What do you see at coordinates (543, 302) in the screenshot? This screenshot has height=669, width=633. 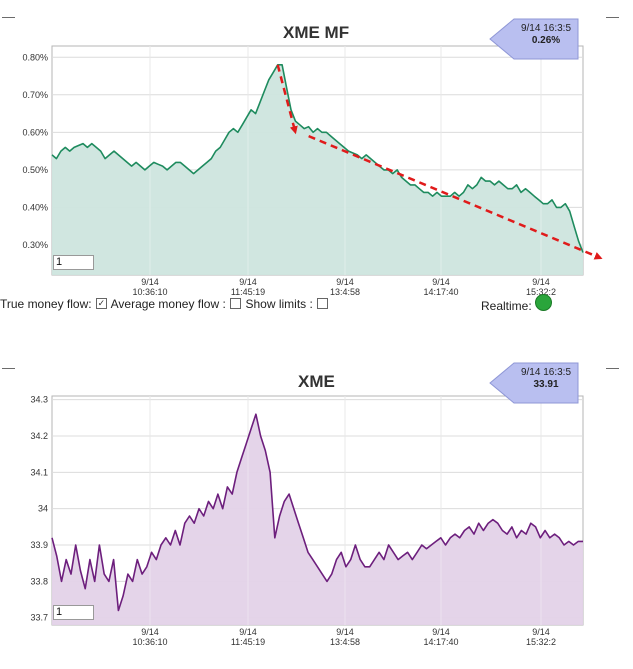 I see `realtime-status-dot` at bounding box center [543, 302].